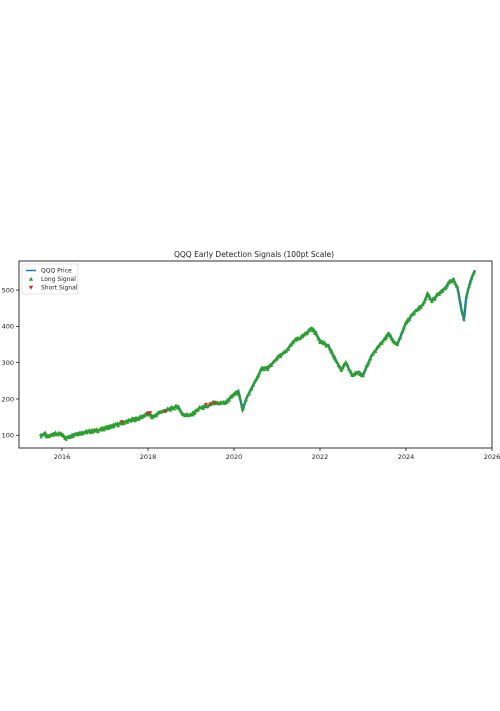 The height and width of the screenshot is (711, 500). I want to click on legend-down-triangle-swatch, so click(31, 287).